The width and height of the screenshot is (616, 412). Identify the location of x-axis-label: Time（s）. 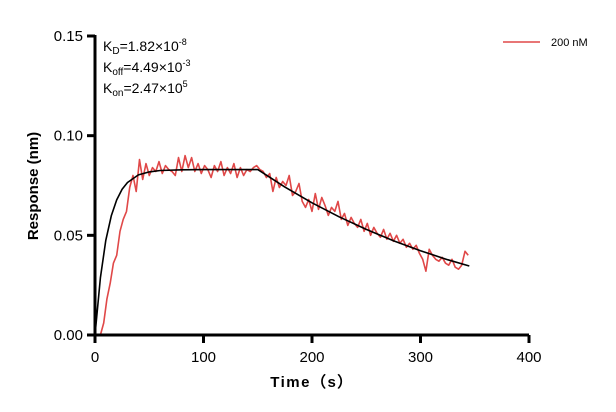
(312, 382).